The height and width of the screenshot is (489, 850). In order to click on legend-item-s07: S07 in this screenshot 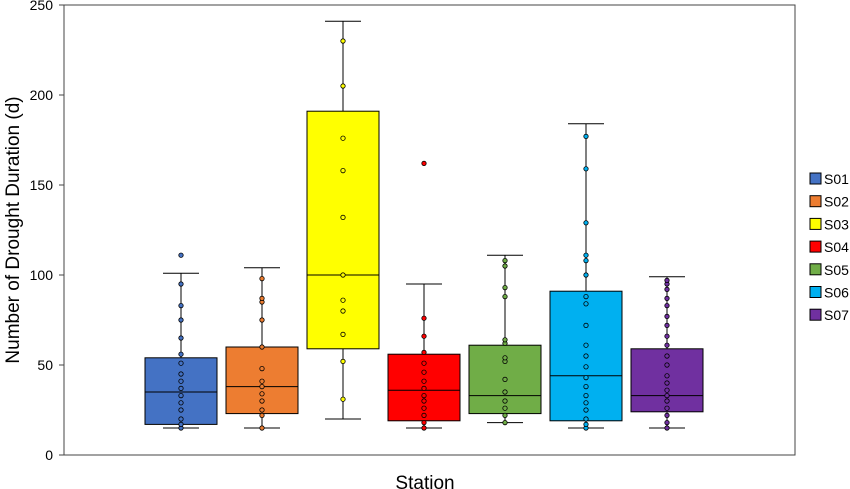, I will do `click(829, 315)`.